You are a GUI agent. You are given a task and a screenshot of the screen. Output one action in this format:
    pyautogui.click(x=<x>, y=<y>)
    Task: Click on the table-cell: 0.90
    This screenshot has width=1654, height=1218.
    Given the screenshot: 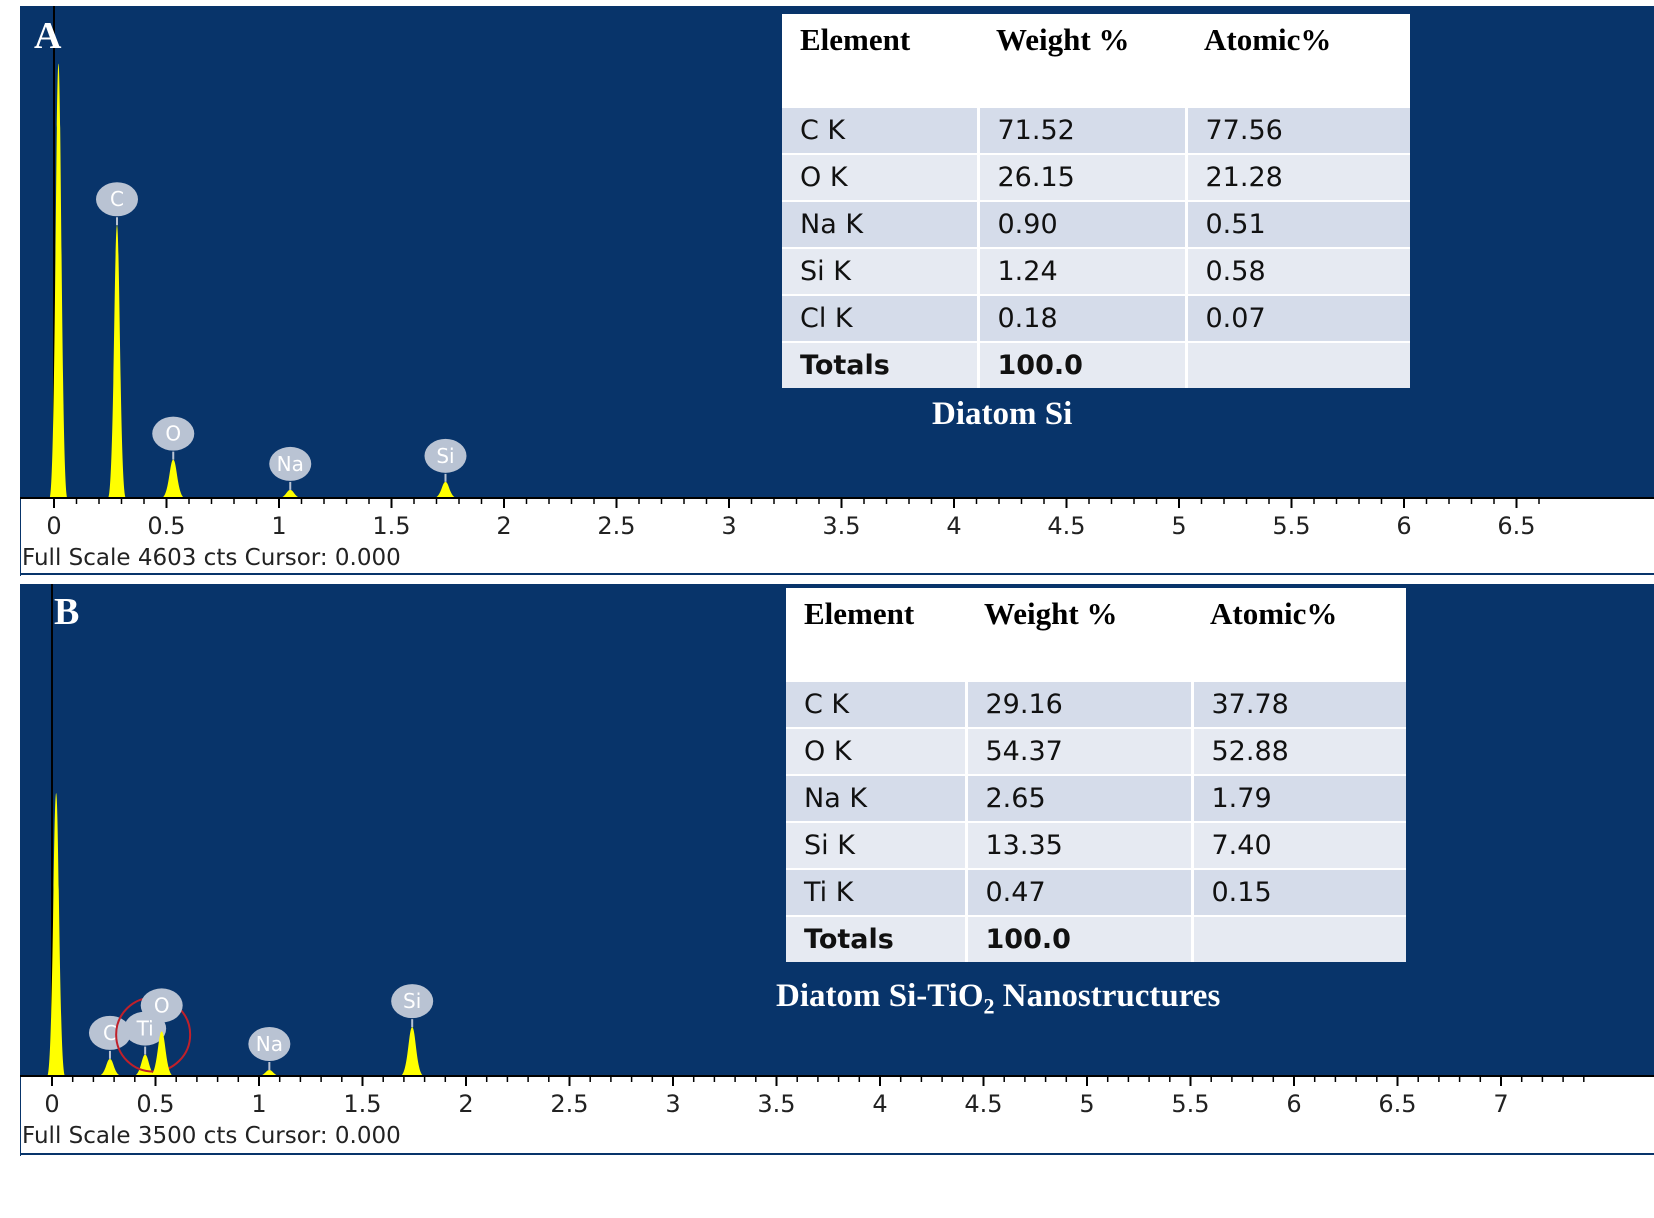 What is the action you would take?
    pyautogui.click(x=1081, y=224)
    